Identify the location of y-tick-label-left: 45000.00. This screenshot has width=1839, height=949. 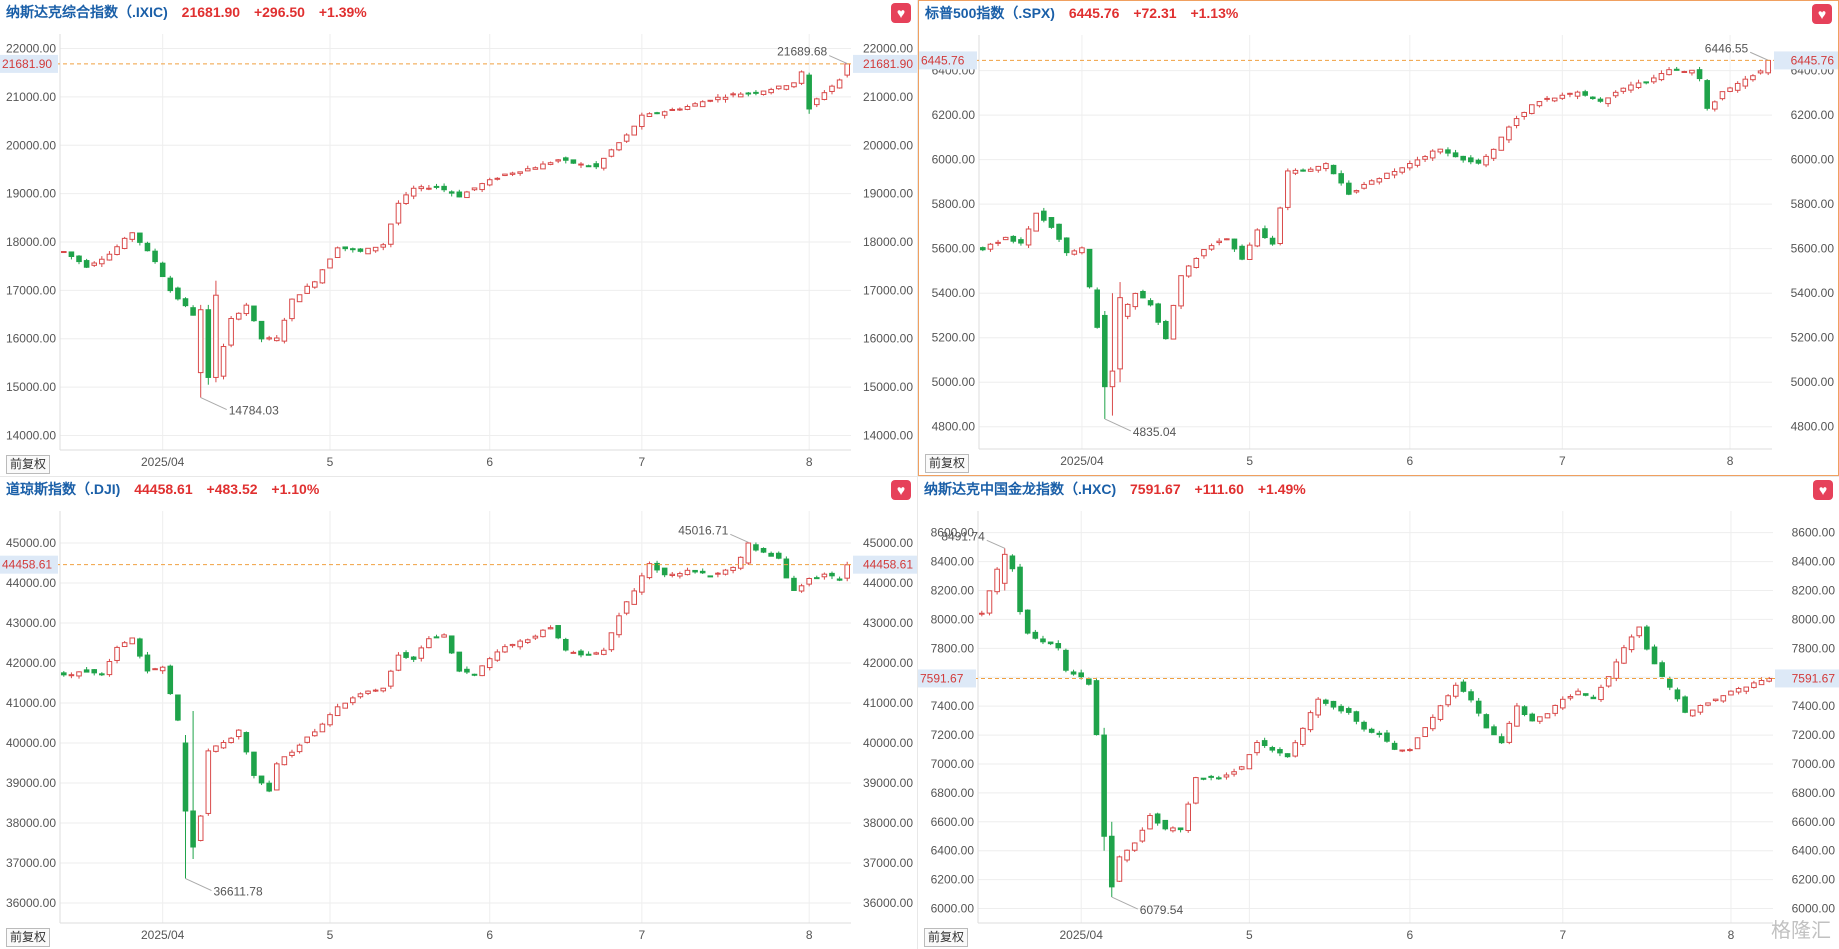
(31, 543).